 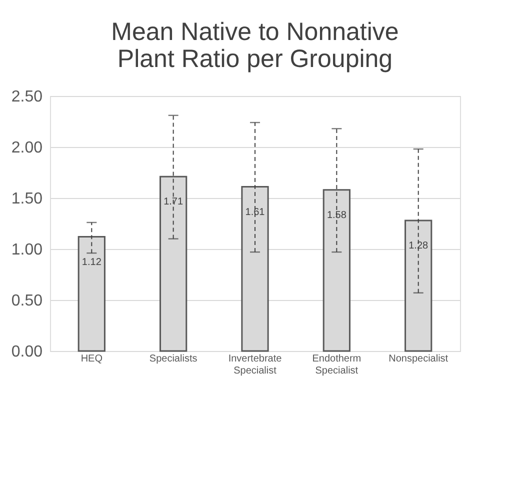 I want to click on y-tick-label: 0.00, so click(x=27, y=352).